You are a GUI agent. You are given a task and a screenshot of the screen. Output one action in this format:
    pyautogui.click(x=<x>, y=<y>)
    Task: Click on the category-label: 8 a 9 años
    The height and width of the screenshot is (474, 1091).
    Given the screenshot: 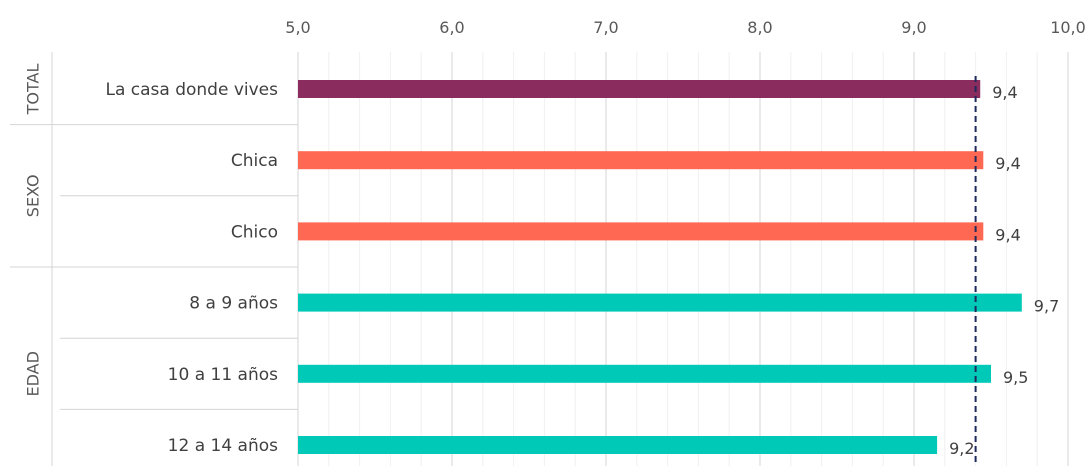 What is the action you would take?
    pyautogui.click(x=233, y=304)
    